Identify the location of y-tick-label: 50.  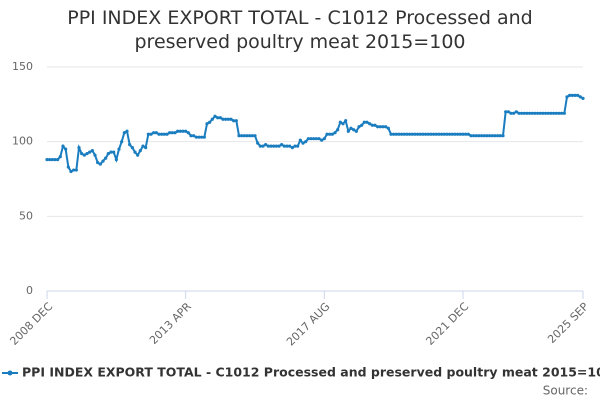
(26, 215).